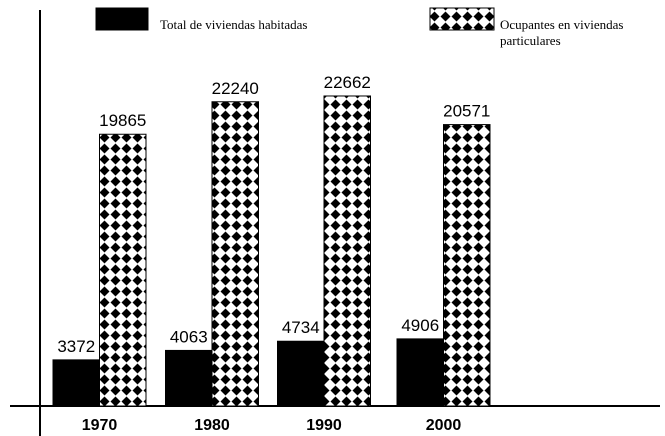  Describe the element at coordinates (324, 425) in the screenshot. I see `x-tick-label: 1990` at that location.